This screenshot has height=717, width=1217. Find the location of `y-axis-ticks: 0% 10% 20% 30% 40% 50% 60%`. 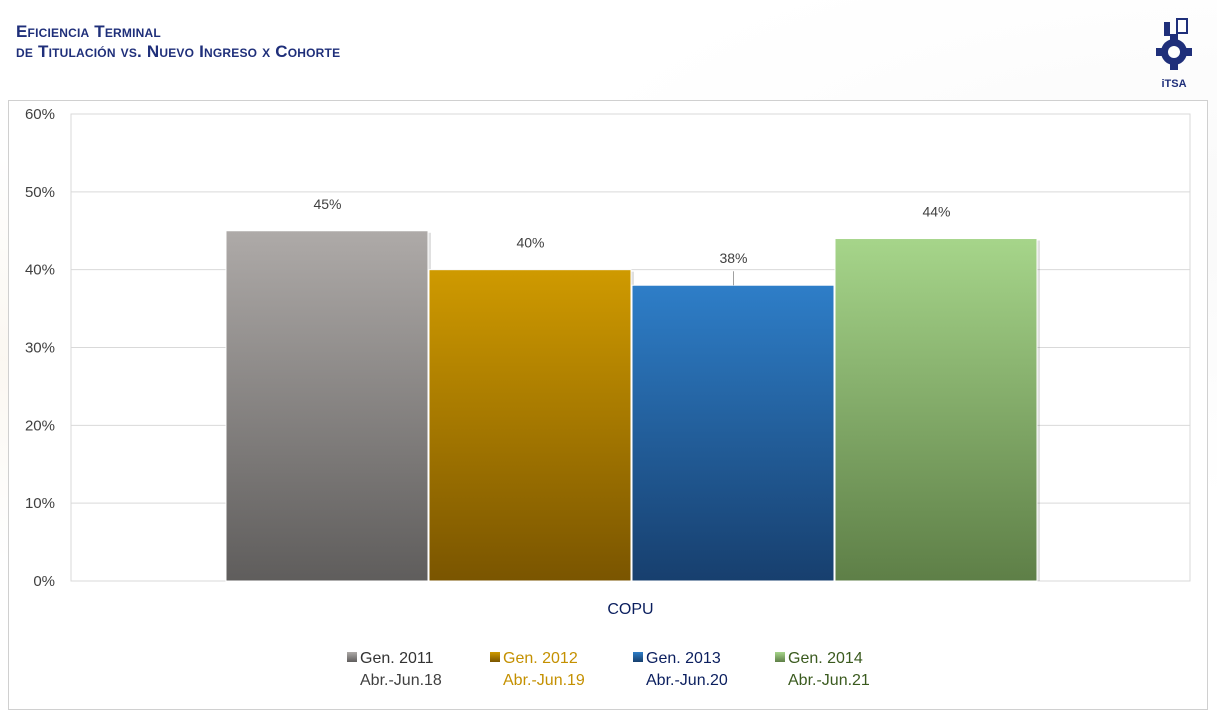

y-axis-ticks: 0% 10% 20% 30% 40% 50% 60% is located at coordinates (40, 348).